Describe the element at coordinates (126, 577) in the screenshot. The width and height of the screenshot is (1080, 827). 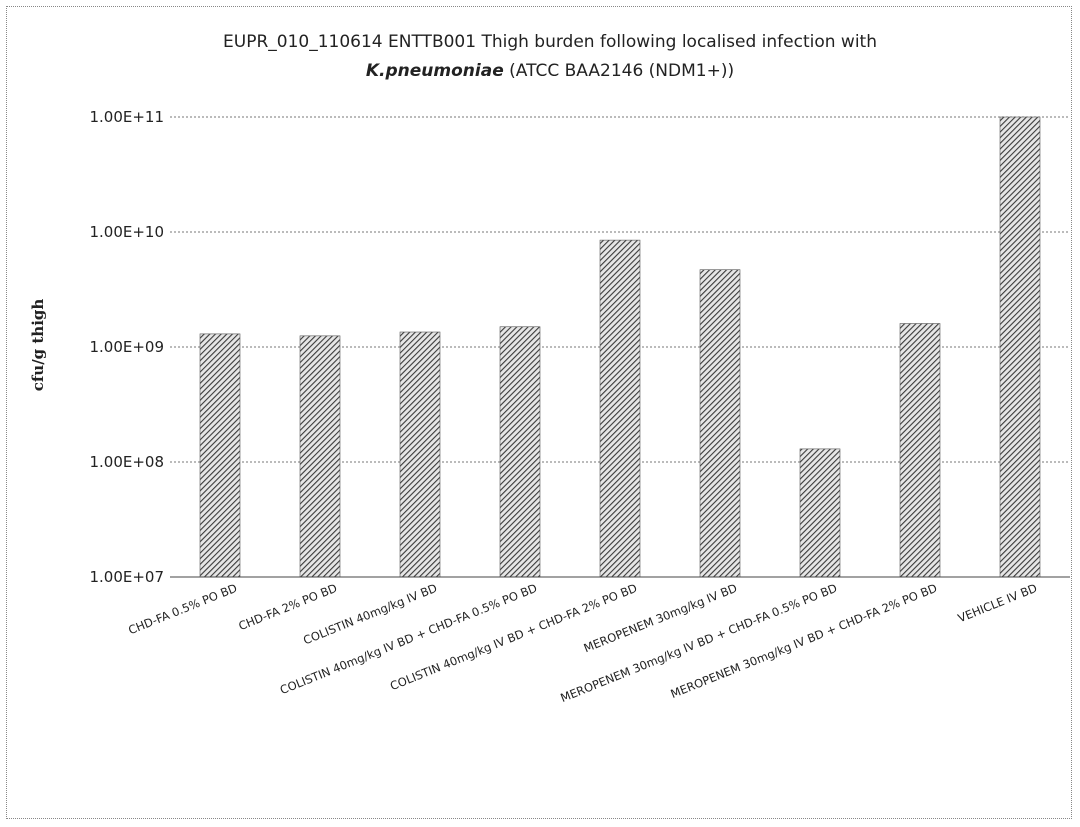
I see `y-tick-label: 1.00E+07` at that location.